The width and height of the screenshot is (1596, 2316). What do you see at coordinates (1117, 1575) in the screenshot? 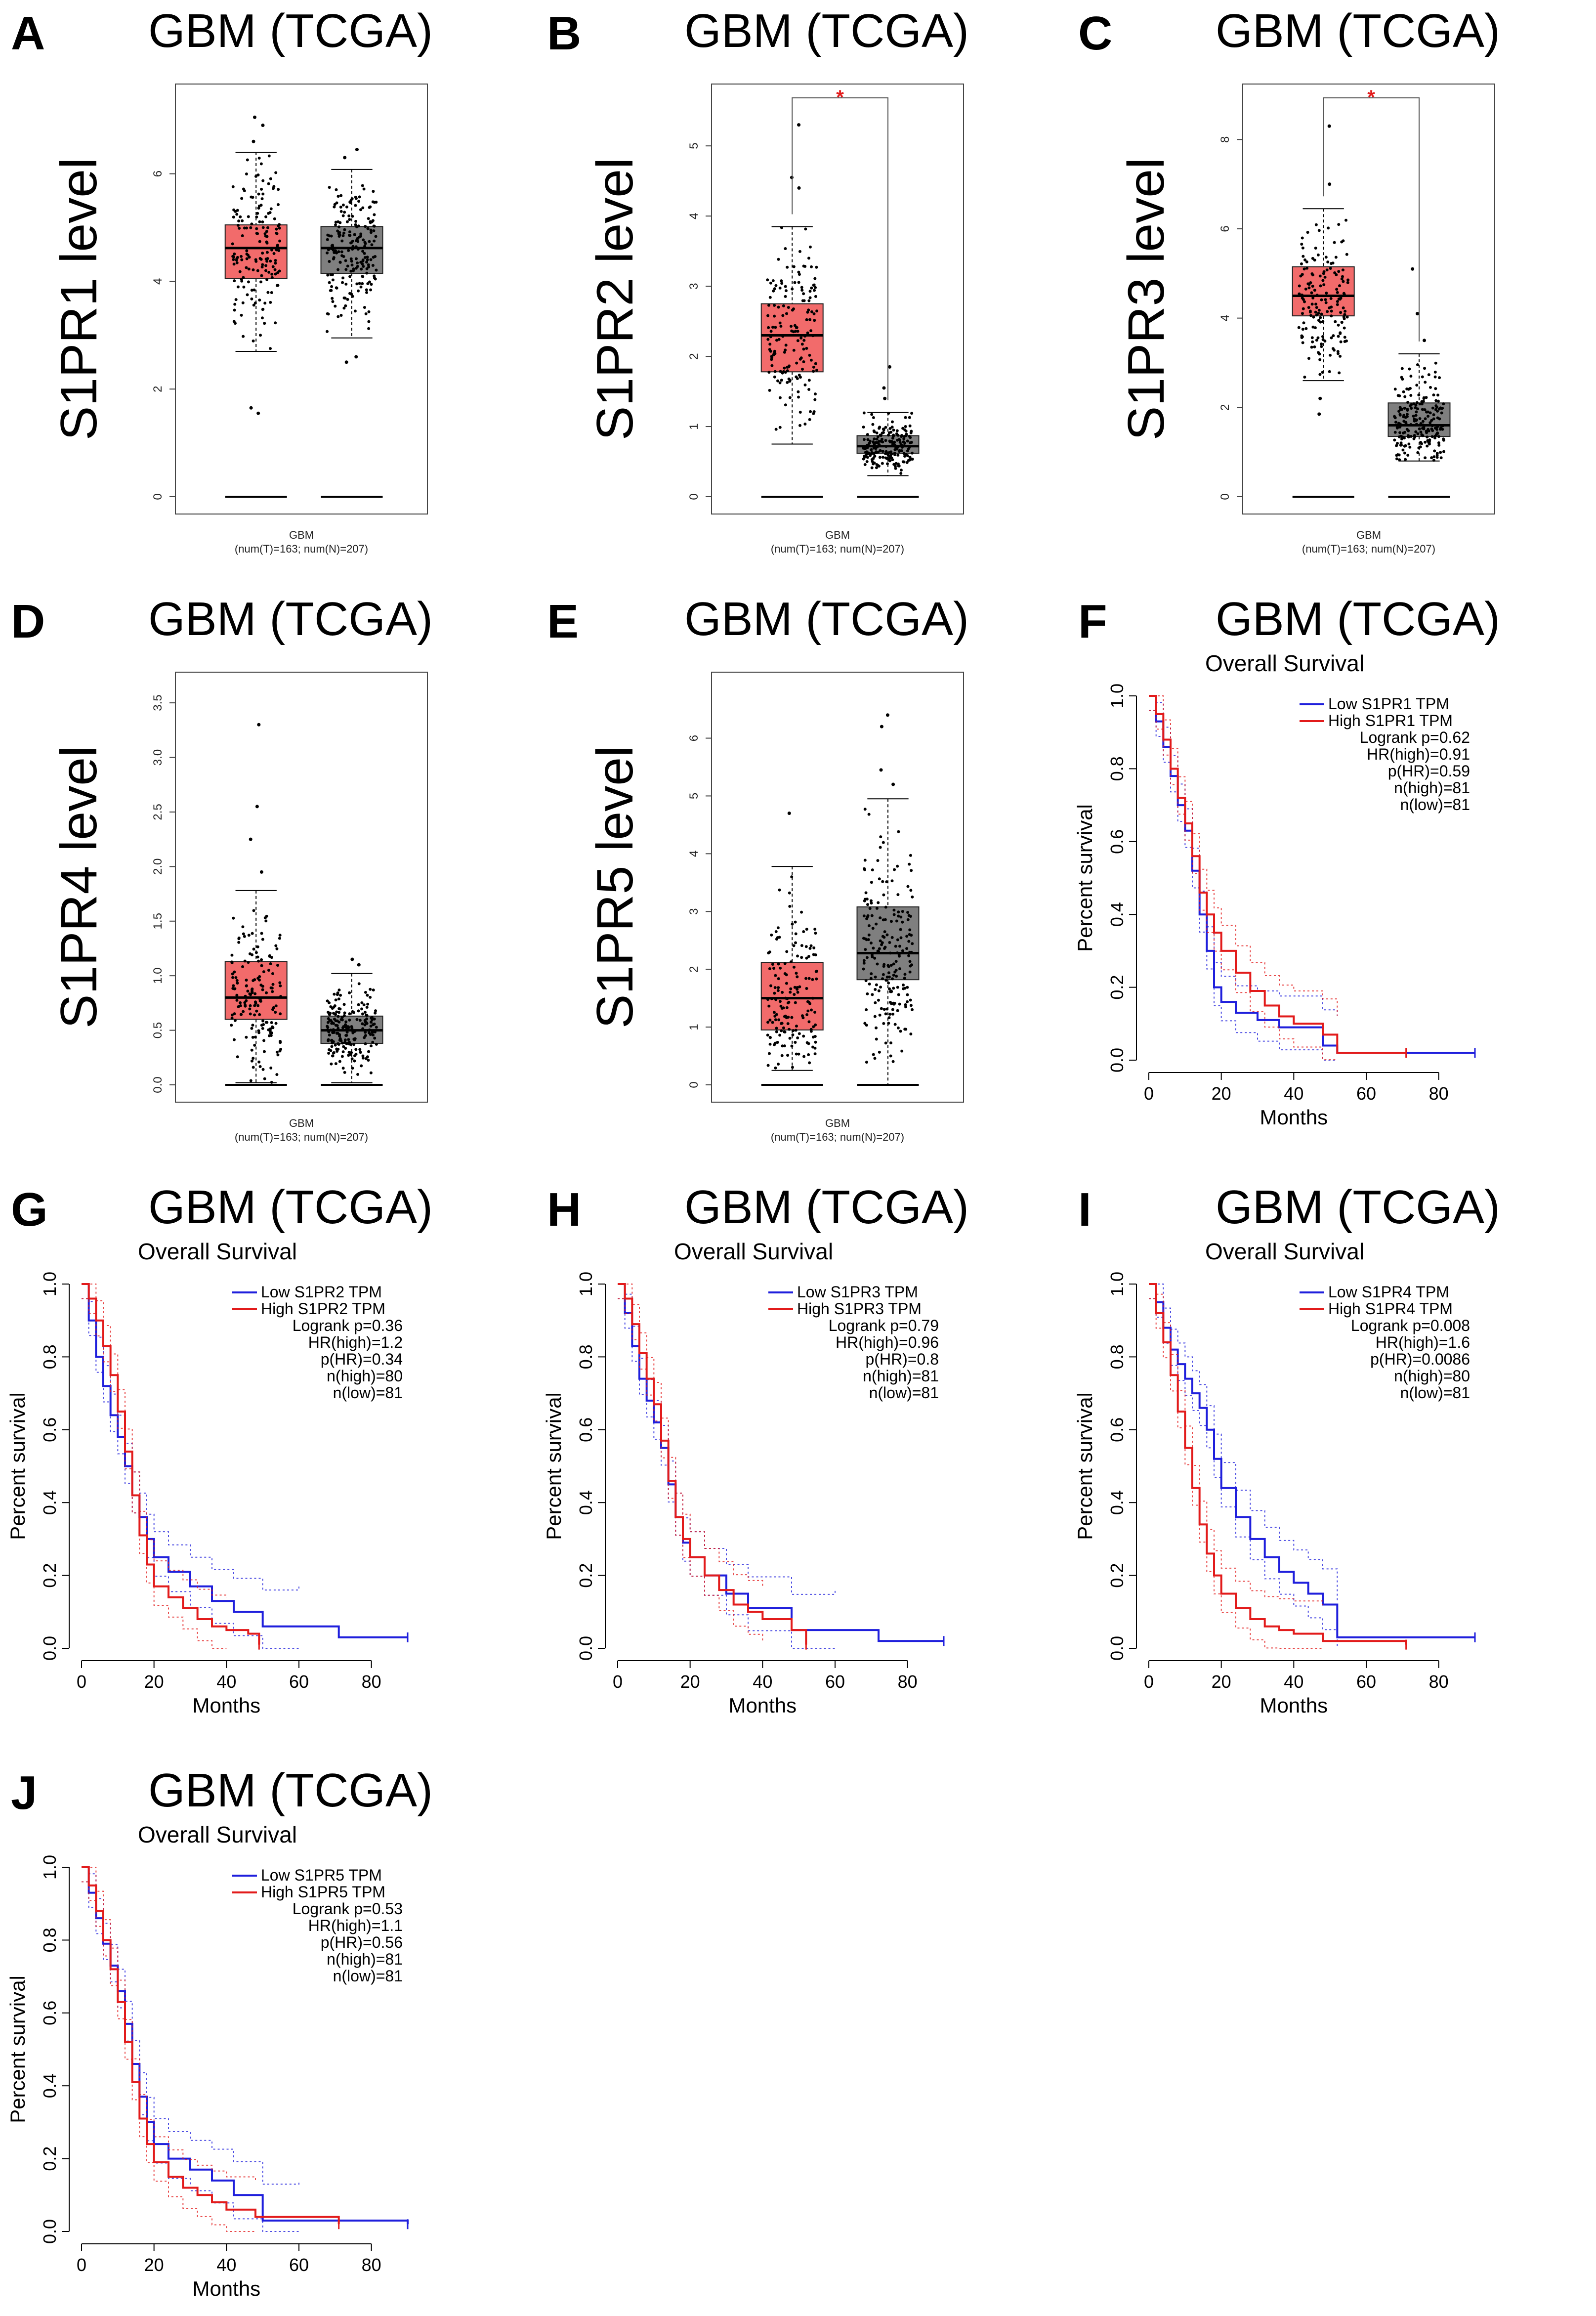
I see `y-tick-label: 0.2` at bounding box center [1117, 1575].